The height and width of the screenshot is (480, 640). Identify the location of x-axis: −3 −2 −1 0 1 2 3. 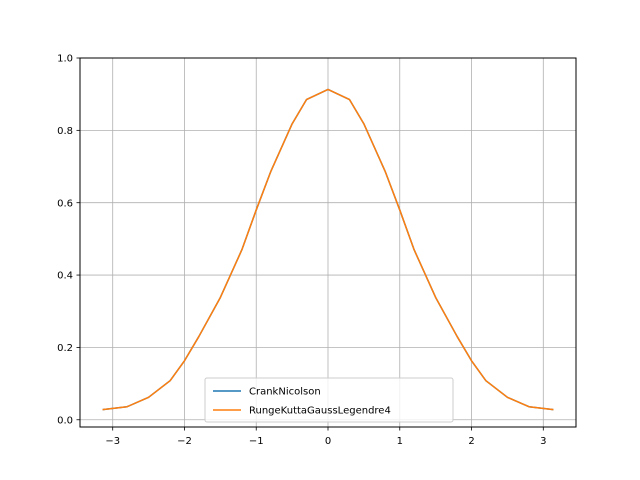
(325, 437).